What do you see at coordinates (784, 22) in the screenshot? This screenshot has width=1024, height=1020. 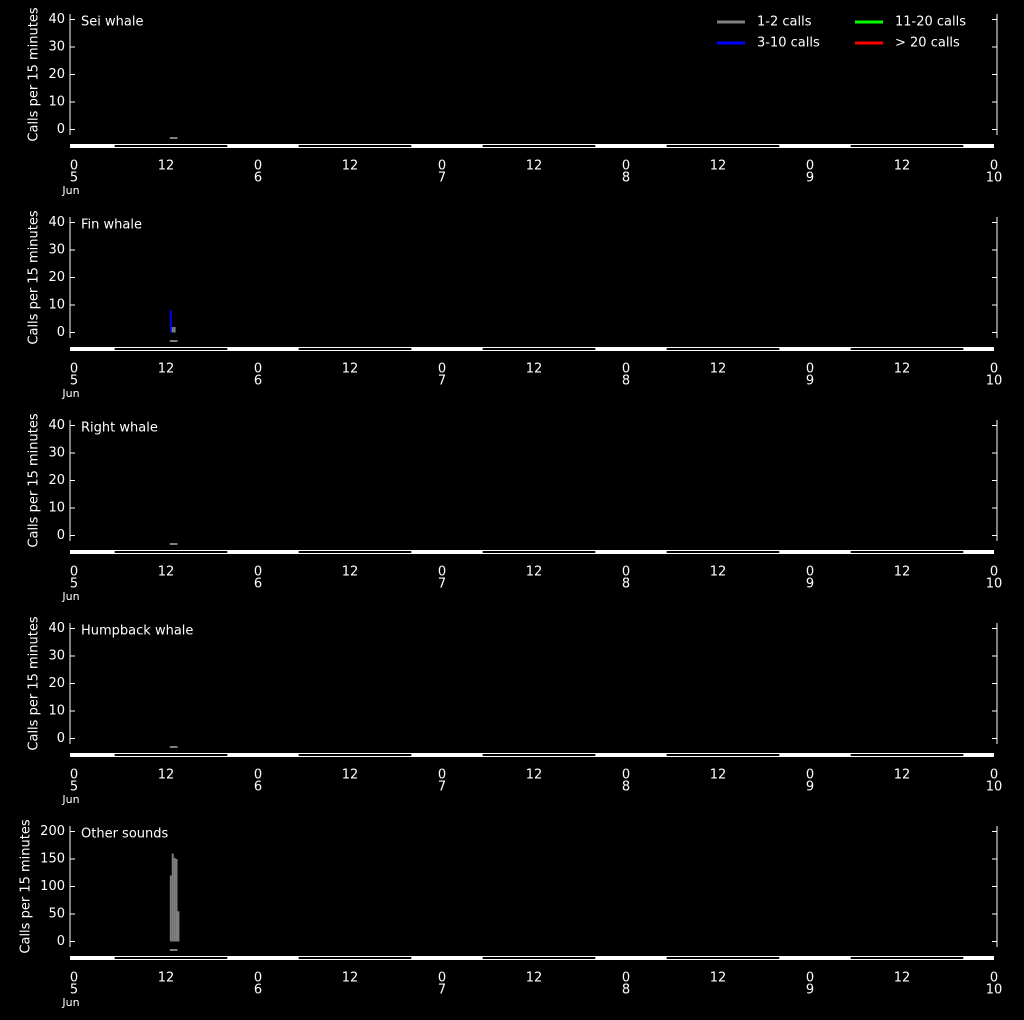 I see `legend-label: 1-2 calls` at bounding box center [784, 22].